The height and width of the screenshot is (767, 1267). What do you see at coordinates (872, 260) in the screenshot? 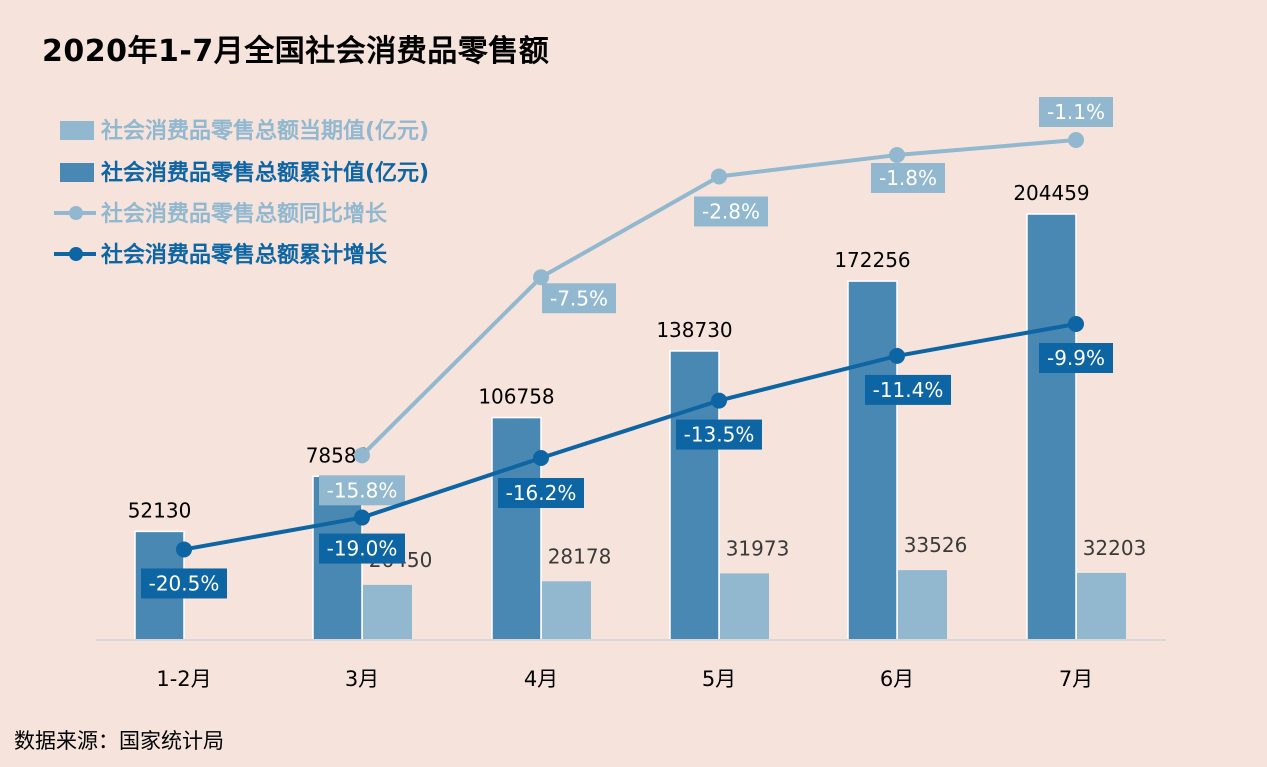
I see `data-label-cumulative: 172256` at bounding box center [872, 260].